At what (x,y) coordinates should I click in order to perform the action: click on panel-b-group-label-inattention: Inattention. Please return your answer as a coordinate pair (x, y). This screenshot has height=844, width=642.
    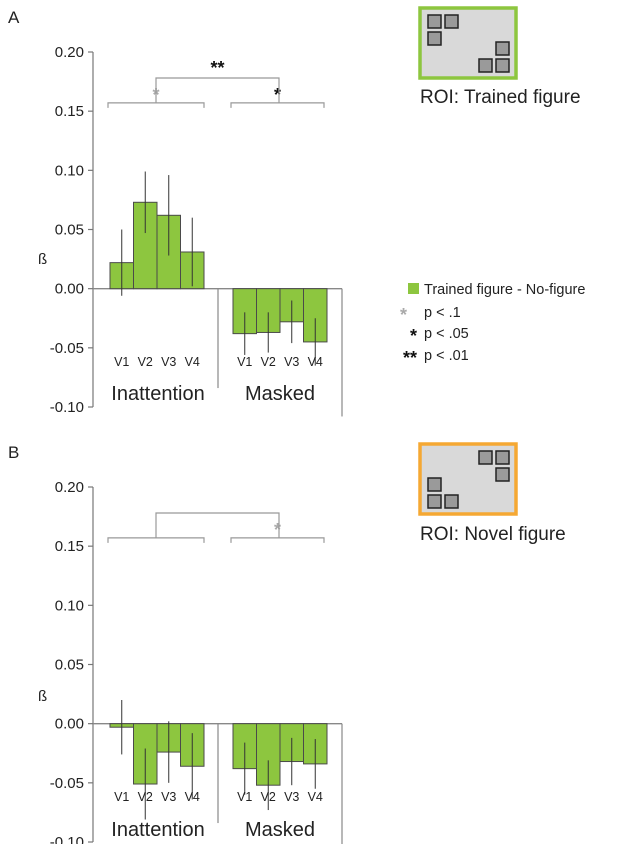
    Looking at the image, I should click on (157, 830).